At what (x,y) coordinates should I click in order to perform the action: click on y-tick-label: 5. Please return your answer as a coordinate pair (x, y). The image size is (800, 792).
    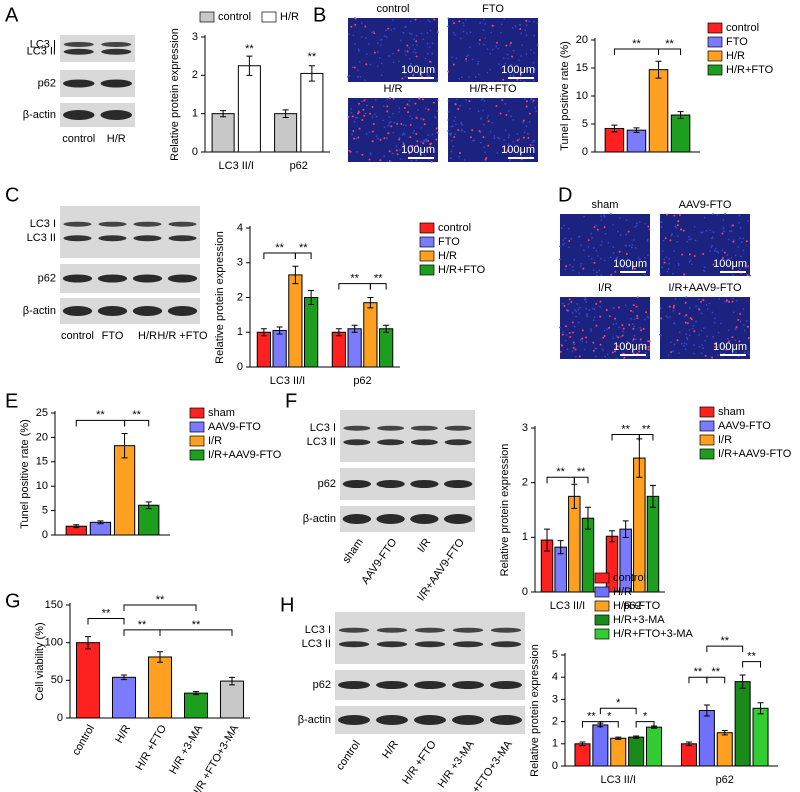
    Looking at the image, I should click on (585, 124).